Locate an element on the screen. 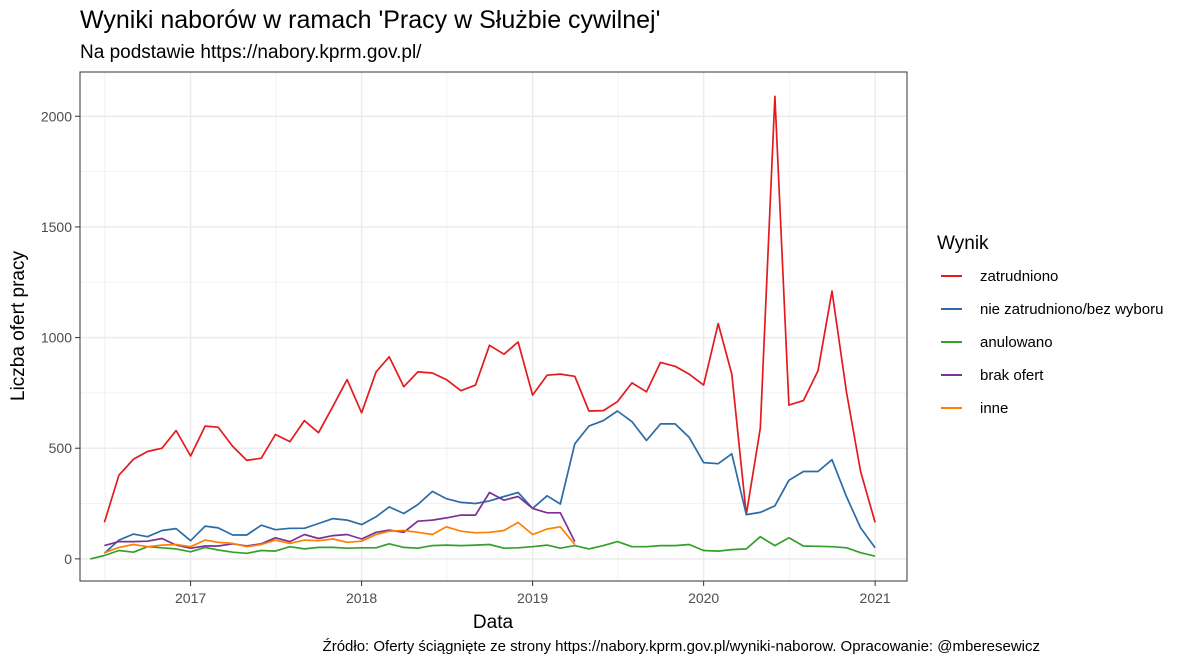 The width and height of the screenshot is (1200, 667). x-tick-label: 2019 is located at coordinates (532, 598).